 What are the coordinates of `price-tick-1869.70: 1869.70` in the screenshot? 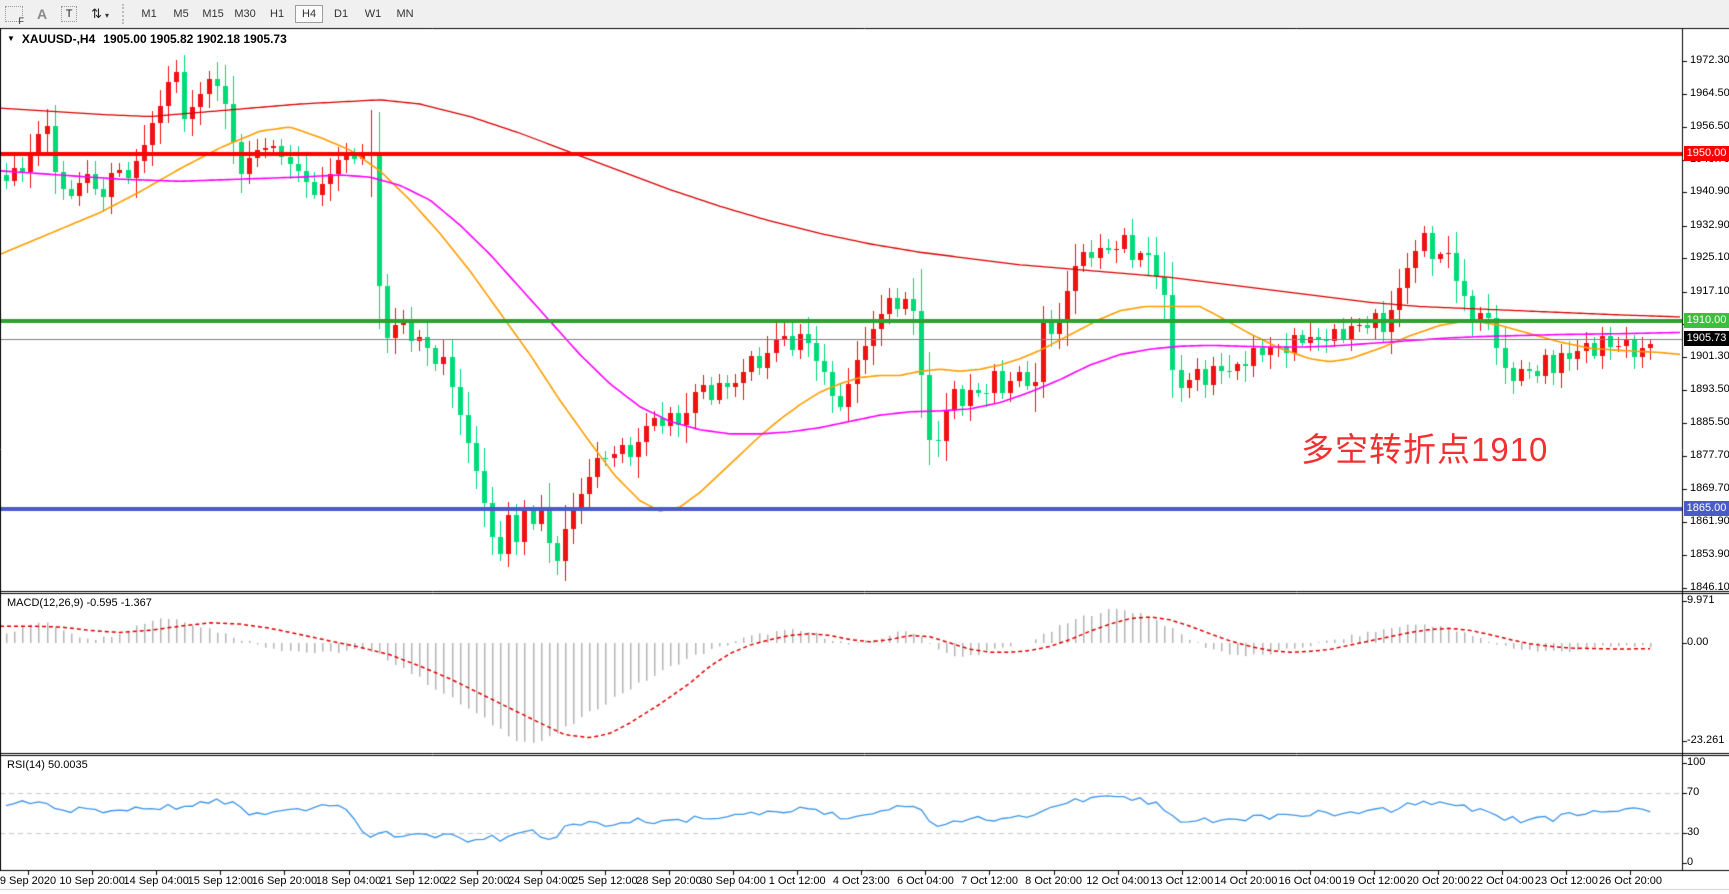 It's located at (1709, 488).